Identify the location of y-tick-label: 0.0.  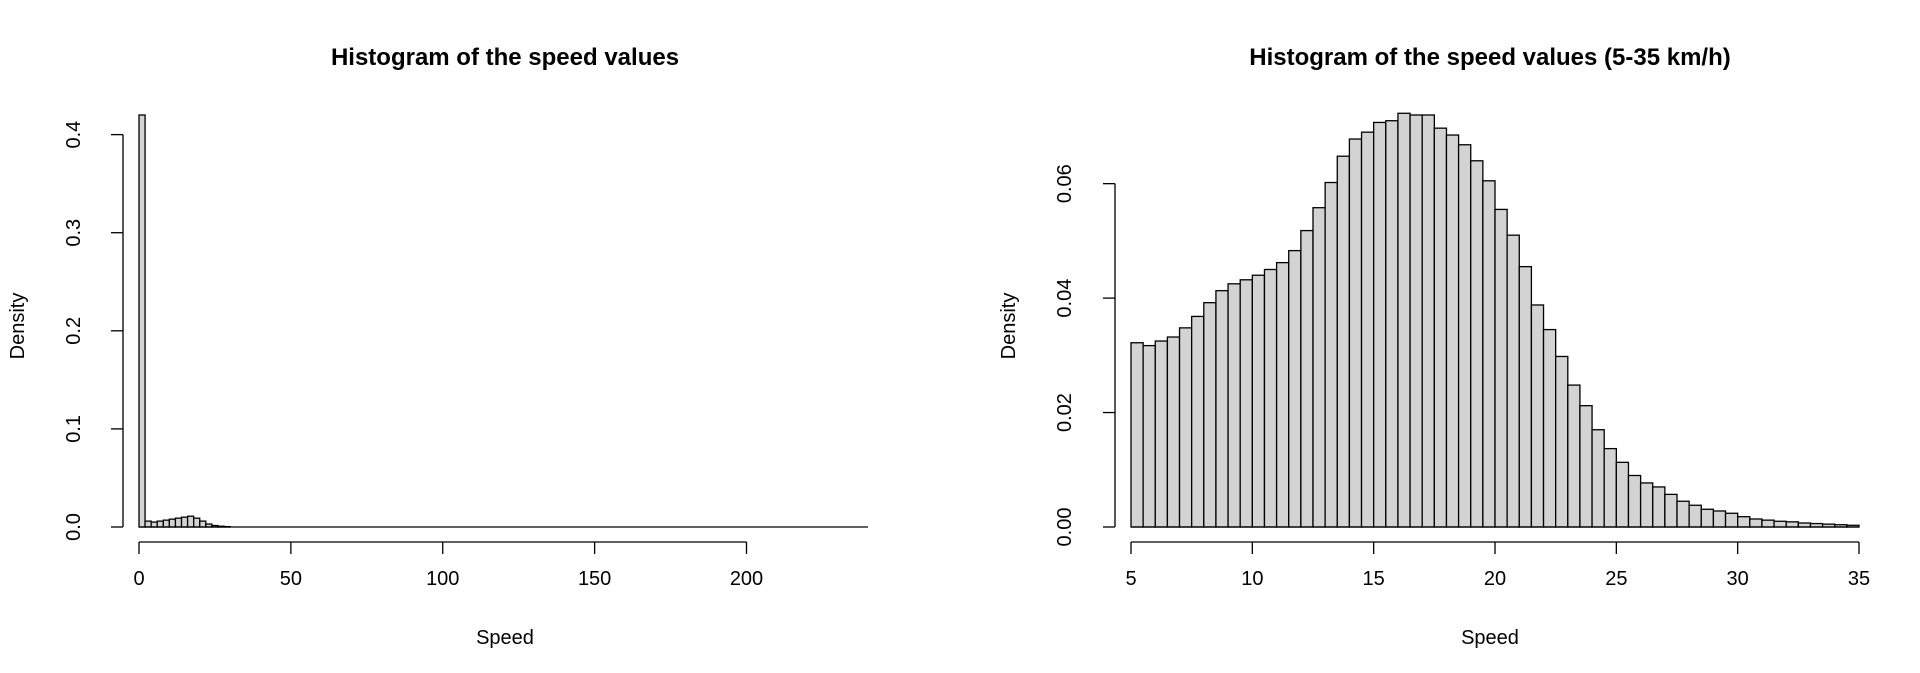
(74, 527).